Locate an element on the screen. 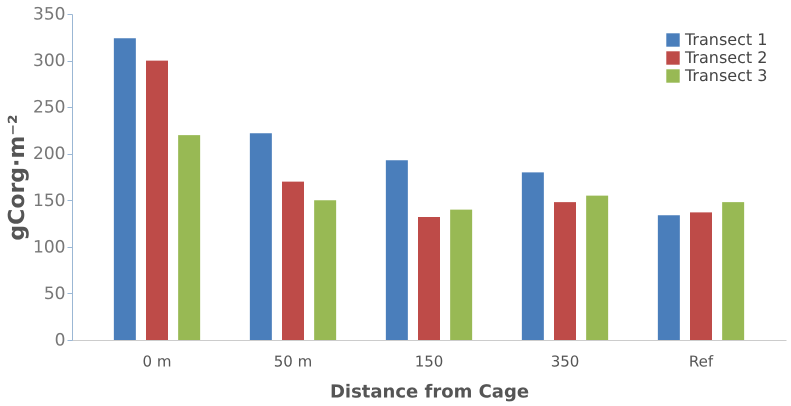  y-tick-label: 50 is located at coordinates (55, 294).